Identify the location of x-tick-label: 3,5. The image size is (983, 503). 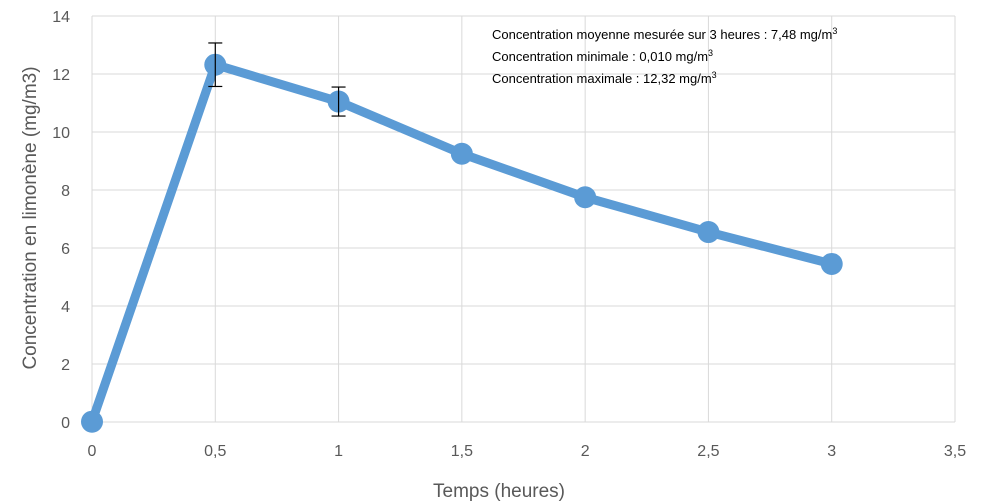
(955, 451).